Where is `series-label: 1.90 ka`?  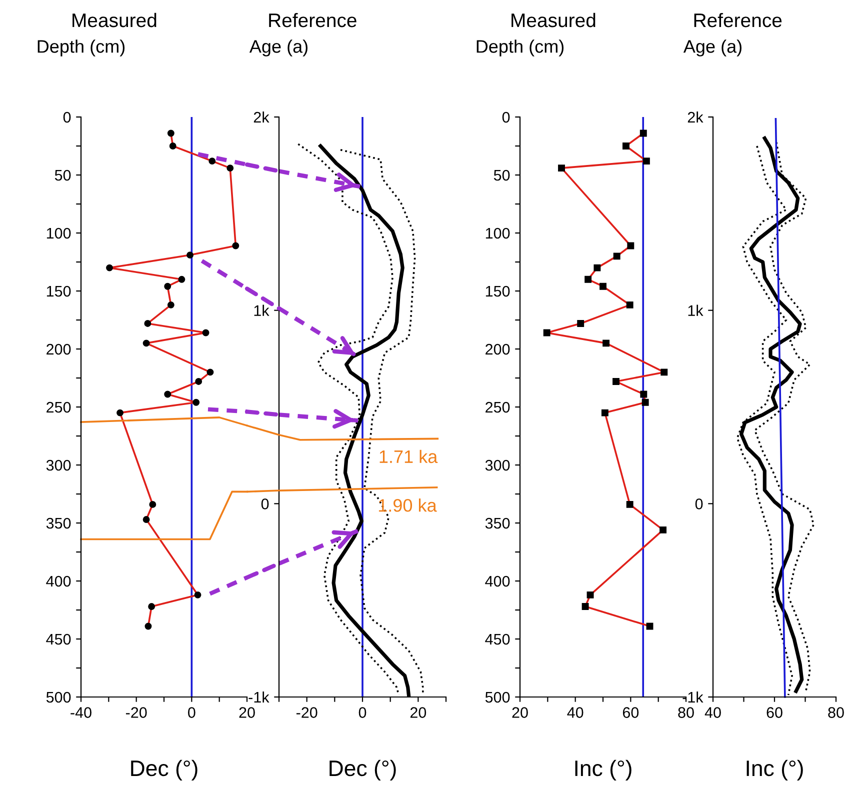
series-label: 1.90 ka is located at coordinates (407, 505).